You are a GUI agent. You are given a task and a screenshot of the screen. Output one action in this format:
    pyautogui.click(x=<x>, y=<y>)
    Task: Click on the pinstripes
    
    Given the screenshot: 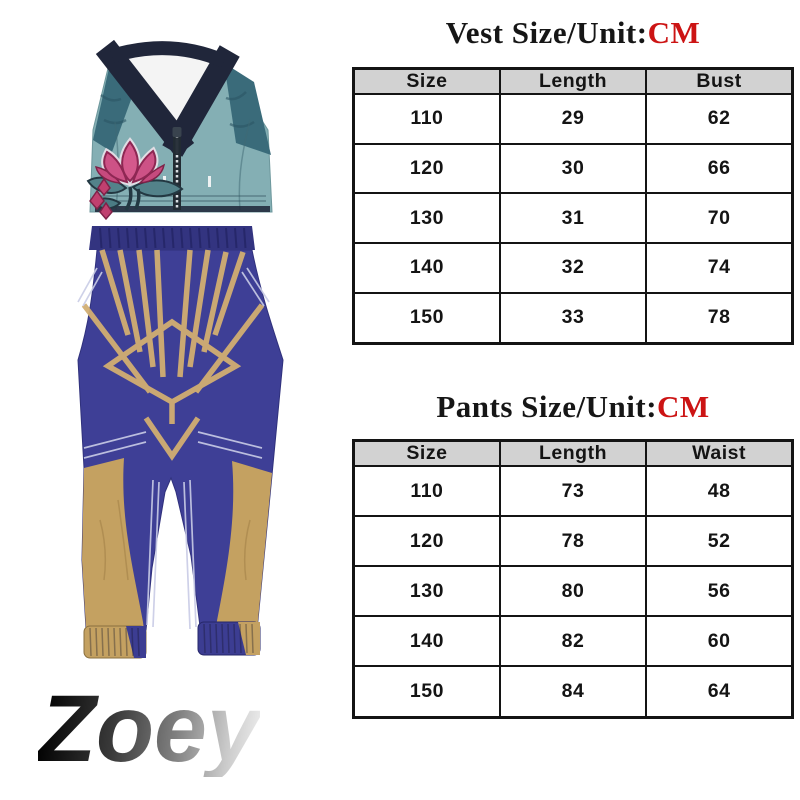 What is the action you would take?
    pyautogui.click(x=173, y=448)
    